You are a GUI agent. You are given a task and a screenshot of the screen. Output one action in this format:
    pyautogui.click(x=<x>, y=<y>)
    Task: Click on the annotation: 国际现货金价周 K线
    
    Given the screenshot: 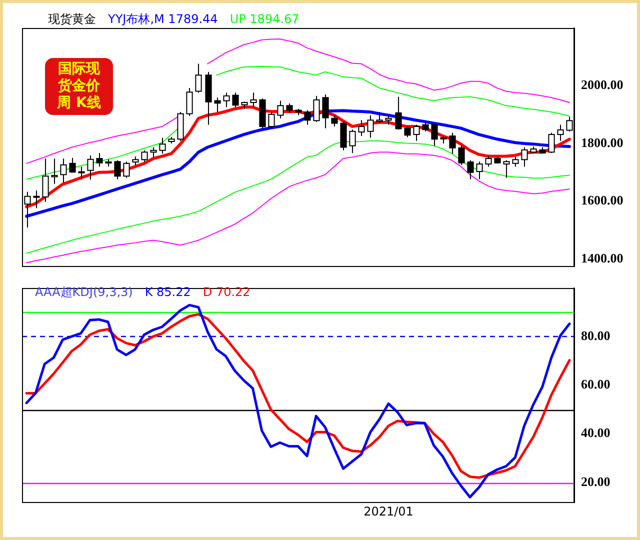 What is the action you would take?
    pyautogui.click(x=79, y=86)
    